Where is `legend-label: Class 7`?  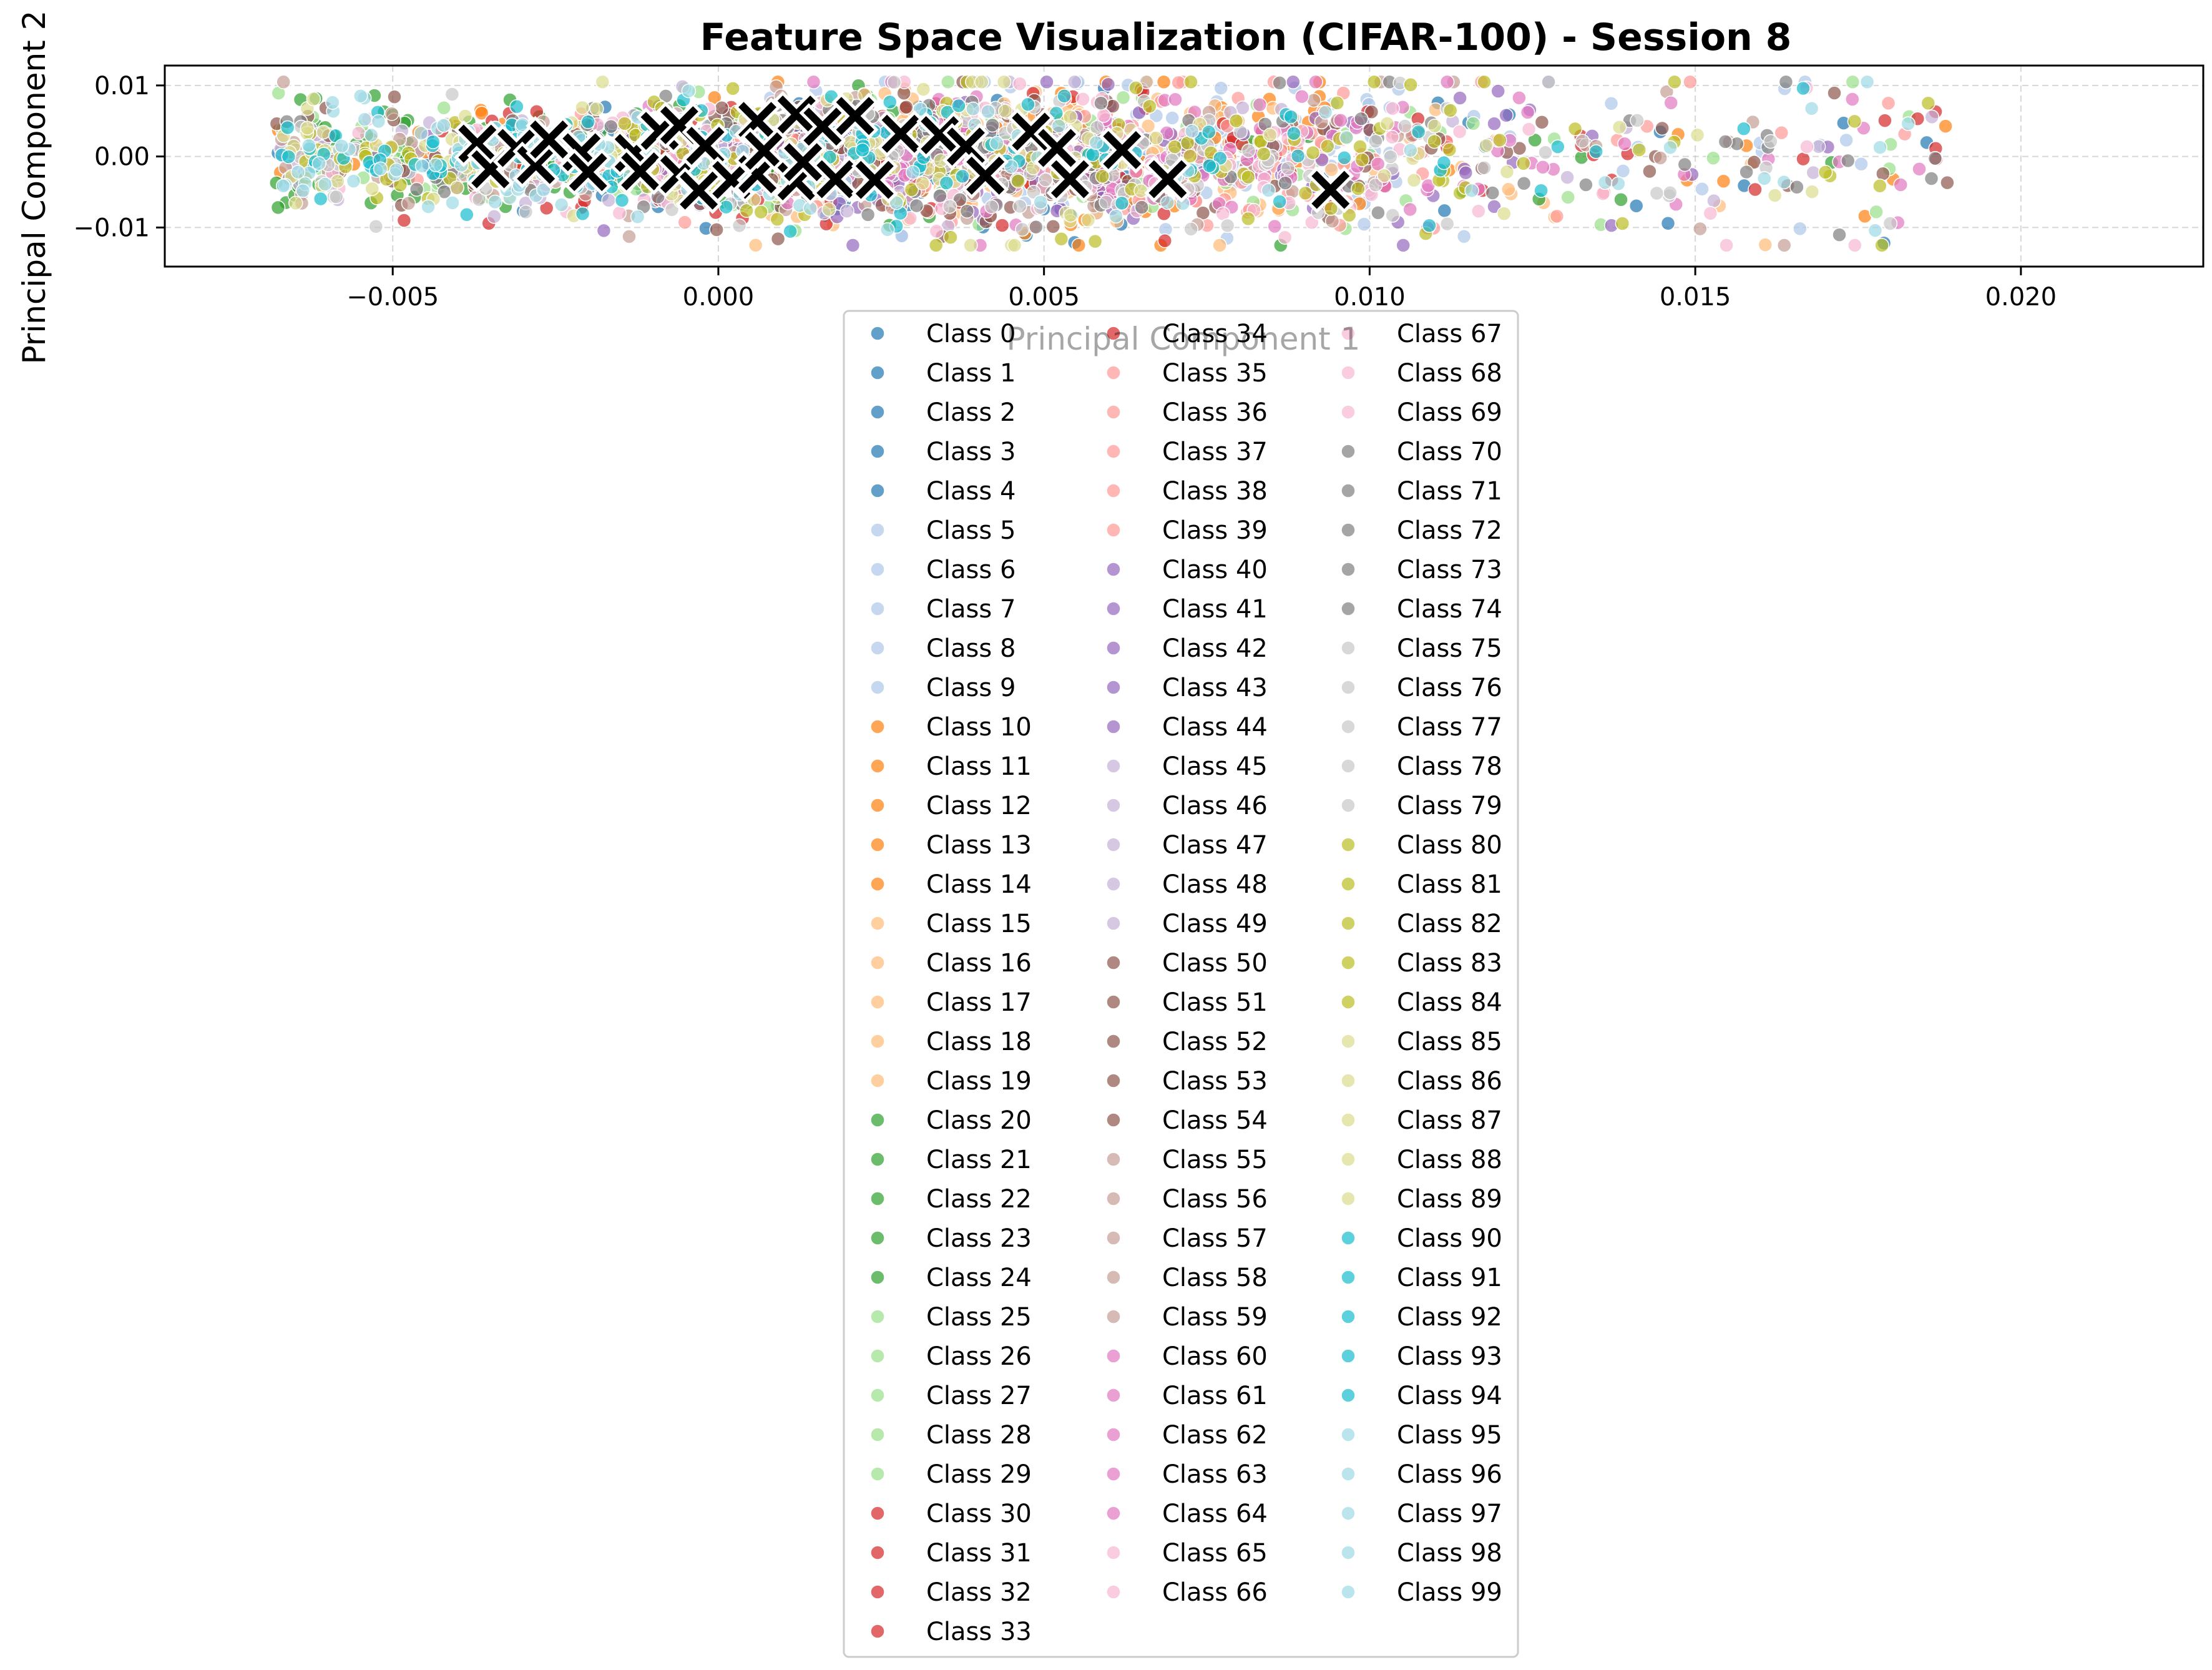 legend-label: Class 7 is located at coordinates (970, 610).